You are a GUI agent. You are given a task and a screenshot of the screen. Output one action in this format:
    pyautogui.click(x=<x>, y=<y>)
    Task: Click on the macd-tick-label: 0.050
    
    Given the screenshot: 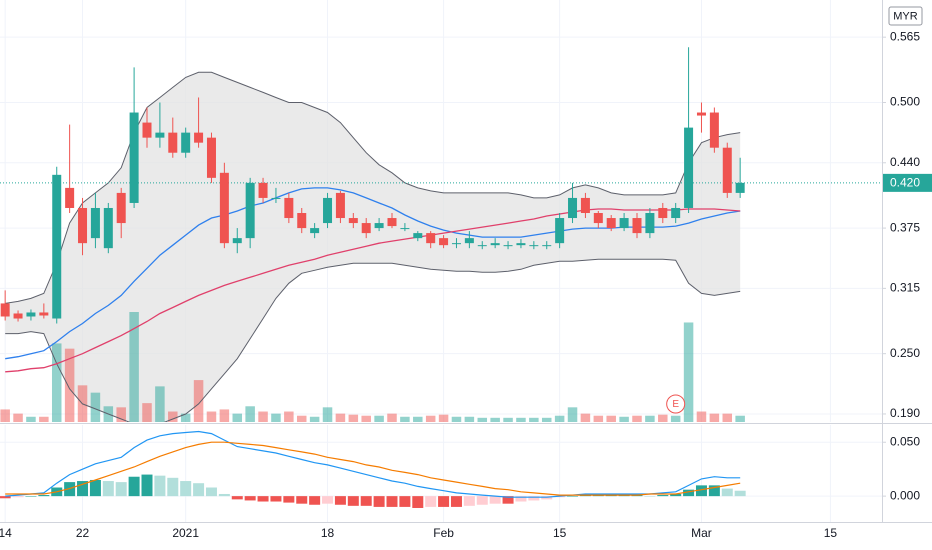 What is the action you would take?
    pyautogui.click(x=905, y=441)
    